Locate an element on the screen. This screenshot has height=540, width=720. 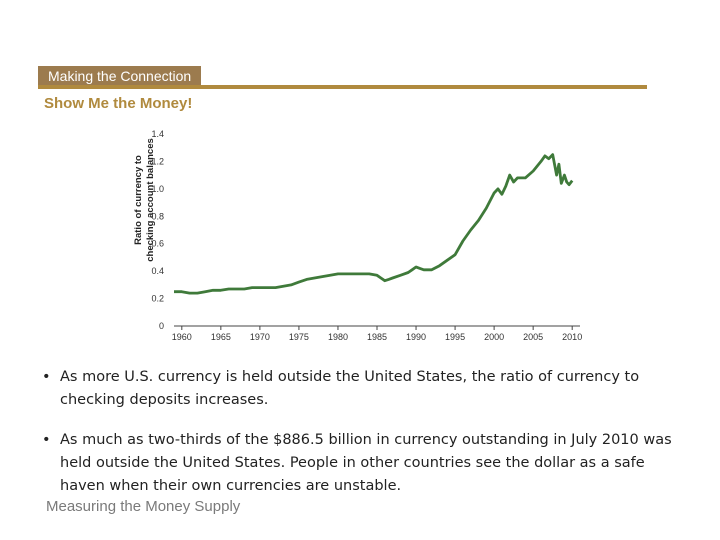
x-tick-label: 1990 is located at coordinates (416, 337).